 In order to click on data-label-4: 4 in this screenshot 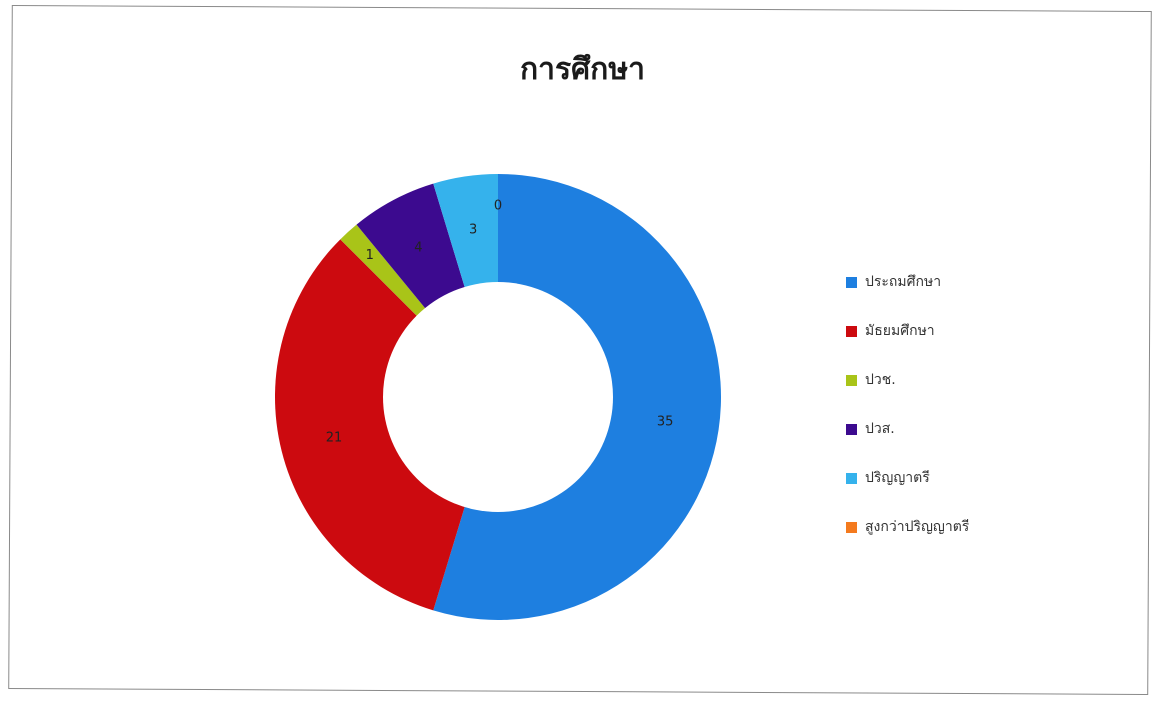, I will do `click(418, 247)`.